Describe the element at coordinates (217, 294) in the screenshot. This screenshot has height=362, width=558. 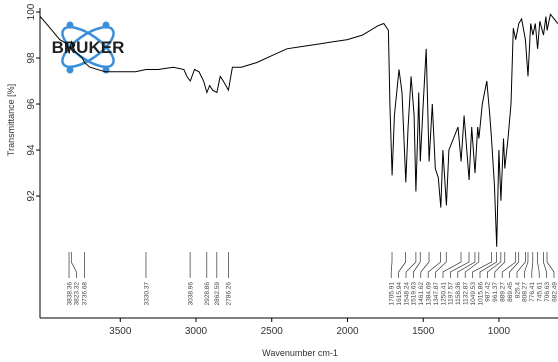
I see `peak-label: 2862.59` at that location.